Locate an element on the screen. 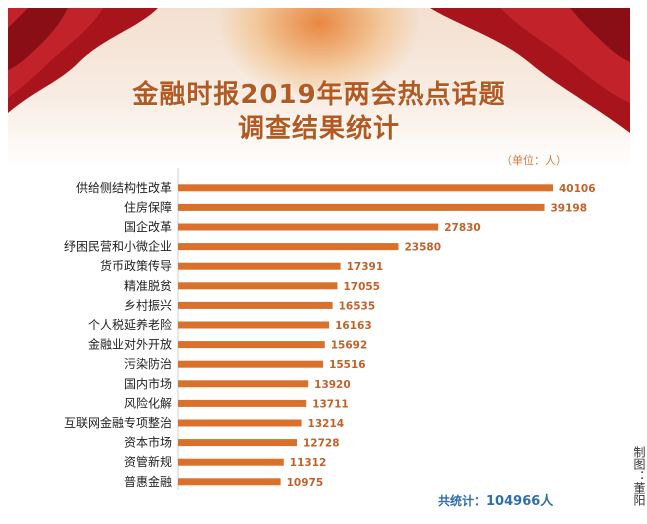  category-label: 供给侧结构性改革 is located at coordinates (124, 187).